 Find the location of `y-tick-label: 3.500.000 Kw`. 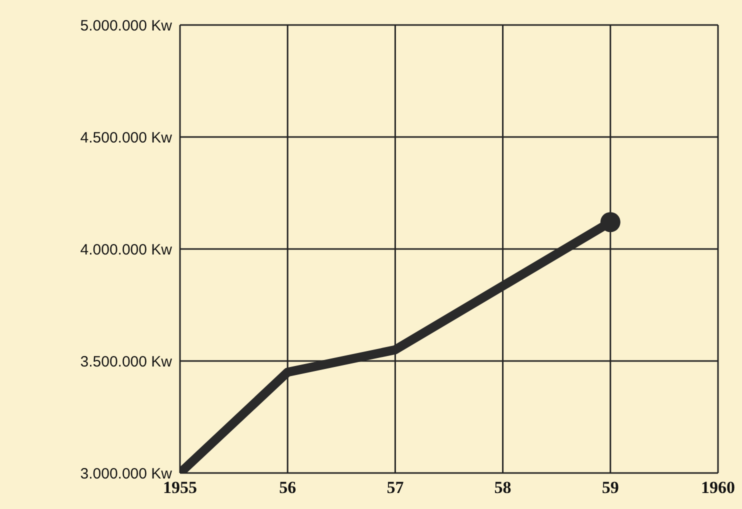

y-tick-label: 3.500.000 Kw is located at coordinates (126, 361).